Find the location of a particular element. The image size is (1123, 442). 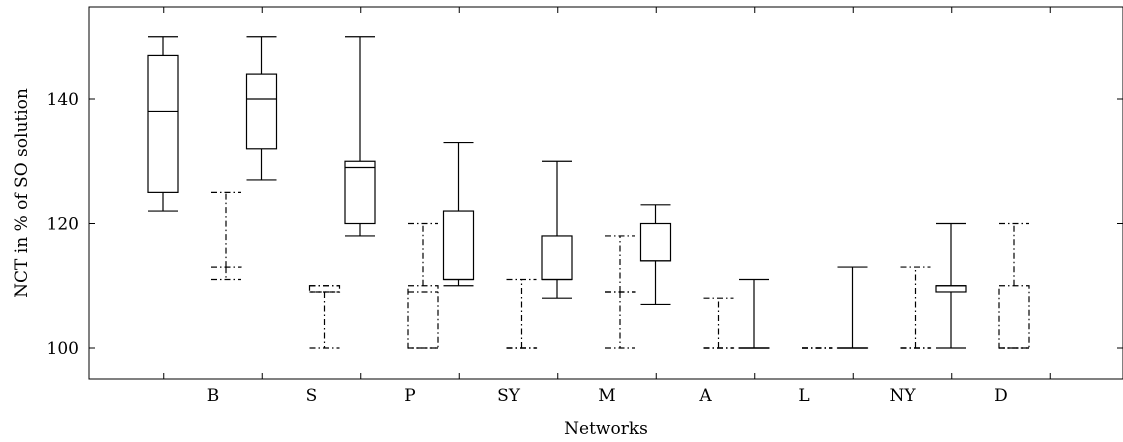

y-tick-label: 100 is located at coordinates (63, 349).